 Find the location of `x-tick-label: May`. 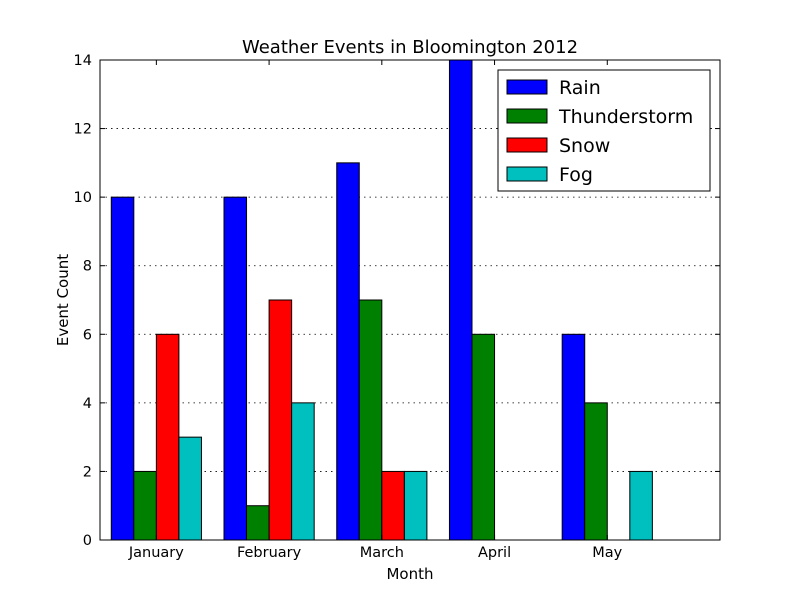

x-tick-label: May is located at coordinates (607, 553).